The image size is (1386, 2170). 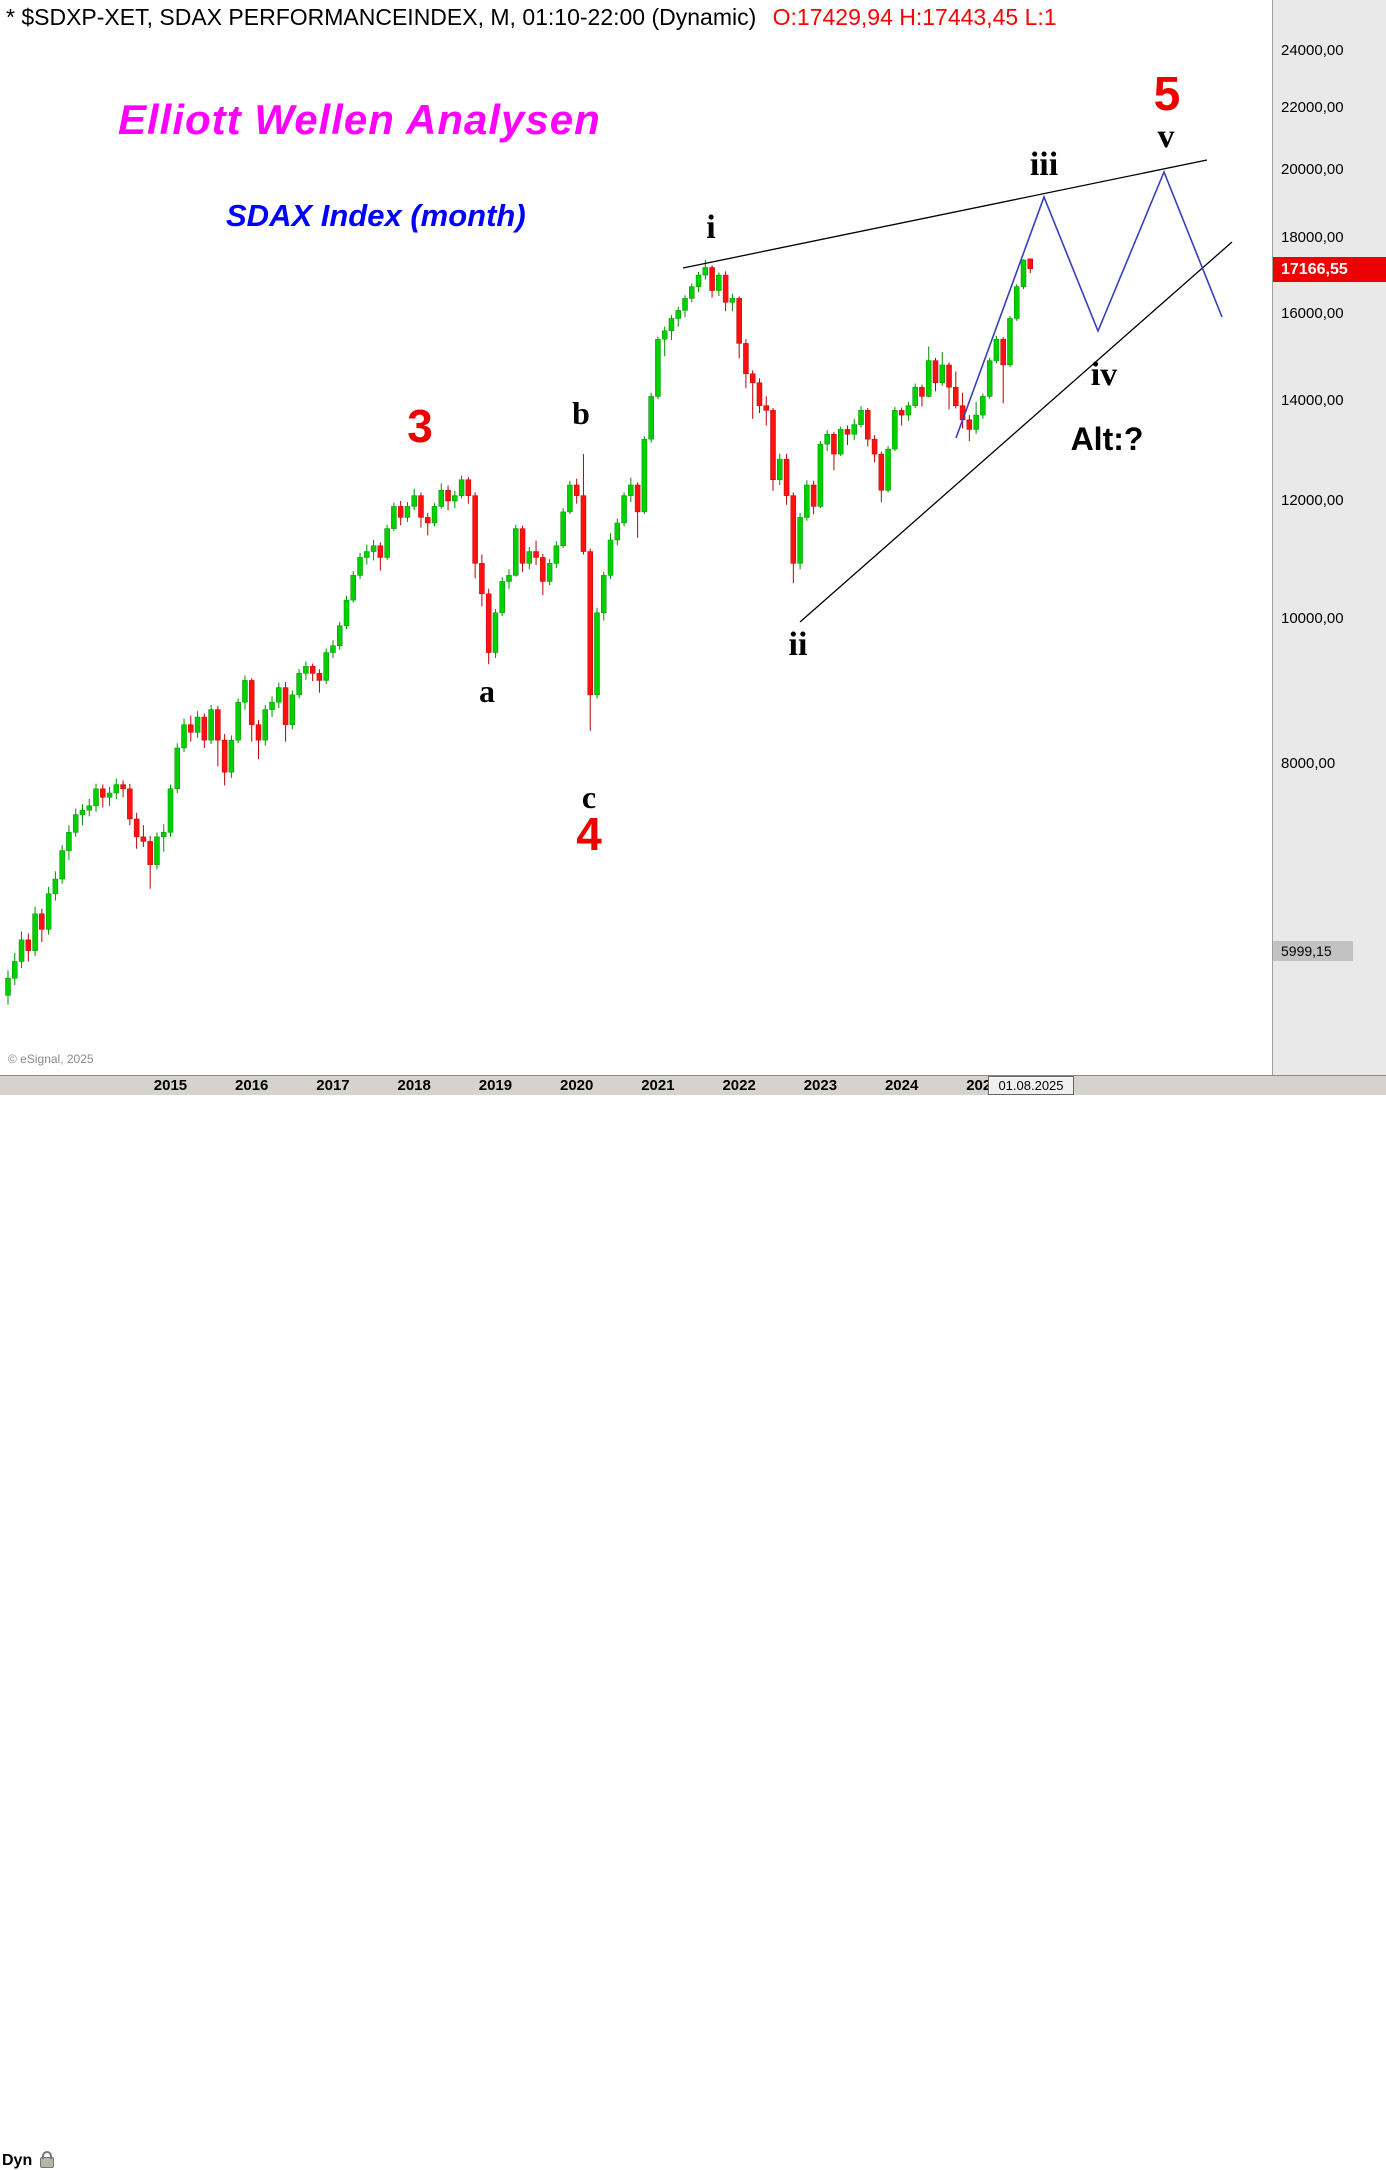 What do you see at coordinates (1313, 950) in the screenshot?
I see `secondary-price-badge: 5999,15` at bounding box center [1313, 950].